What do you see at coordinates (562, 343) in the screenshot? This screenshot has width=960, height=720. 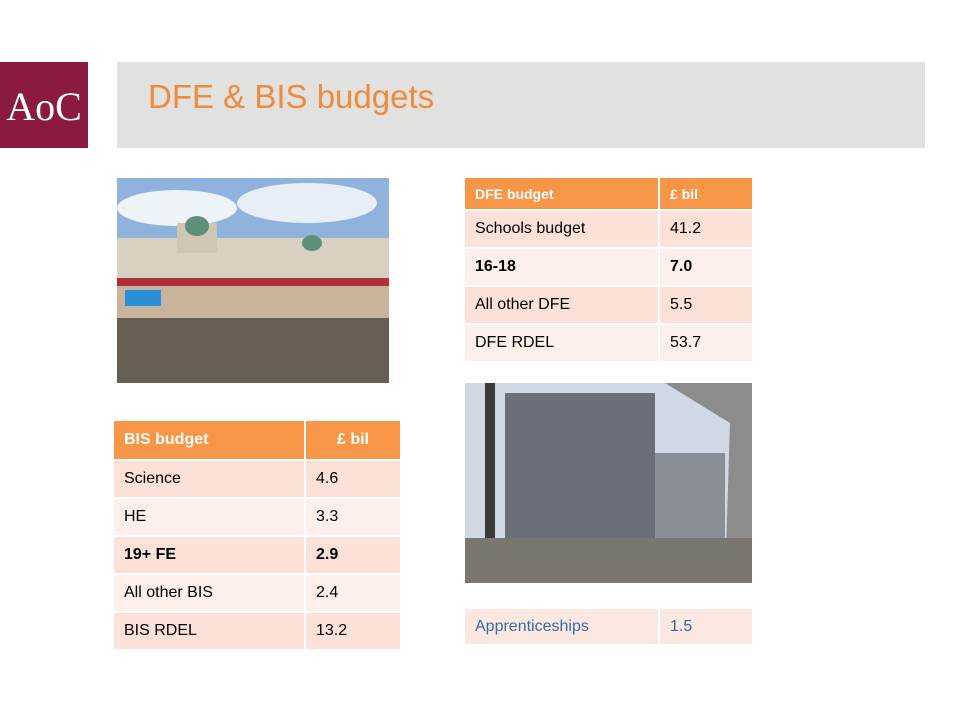 I see `label-cell: DFE RDEL` at bounding box center [562, 343].